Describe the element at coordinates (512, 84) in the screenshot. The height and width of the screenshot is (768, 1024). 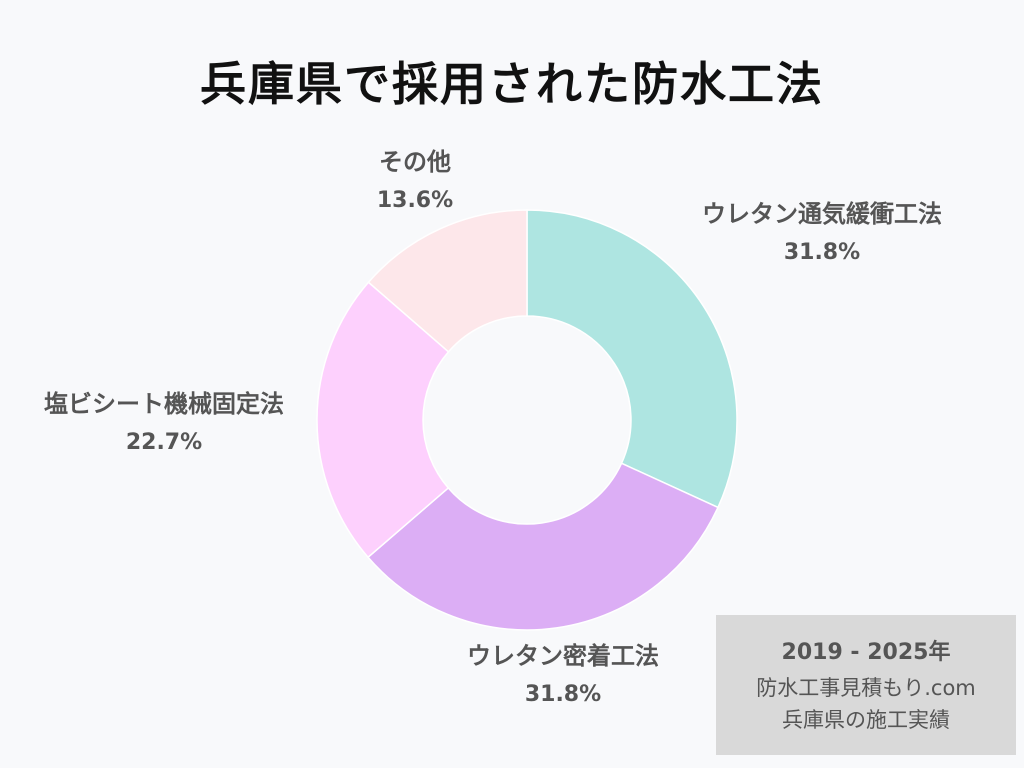
I see `chart-title: 兵庫県で採用された防水工法` at that location.